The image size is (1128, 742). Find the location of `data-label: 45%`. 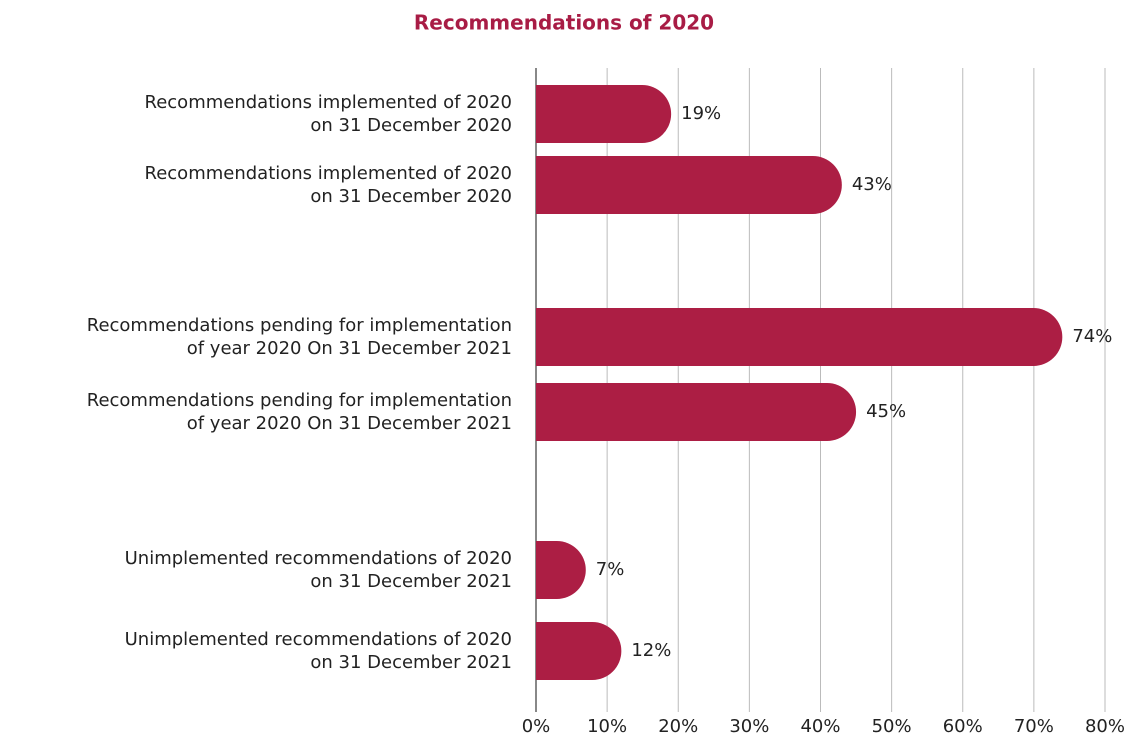

data-label: 45% is located at coordinates (886, 411).